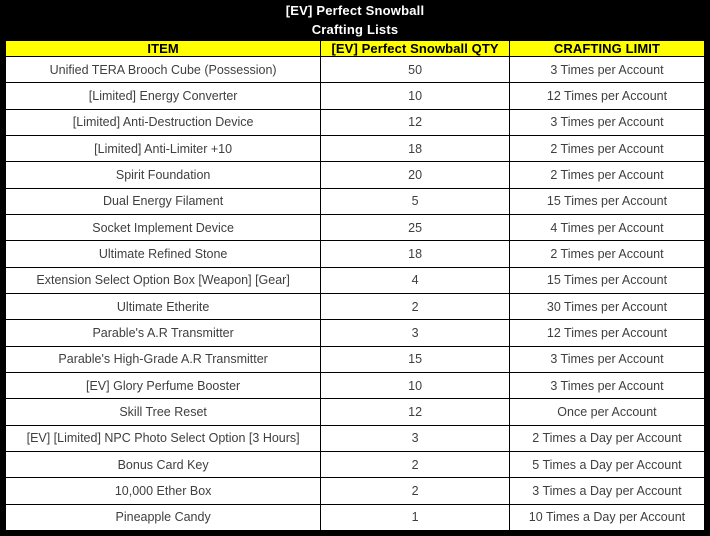  I want to click on qty-cell: 1, so click(415, 517).